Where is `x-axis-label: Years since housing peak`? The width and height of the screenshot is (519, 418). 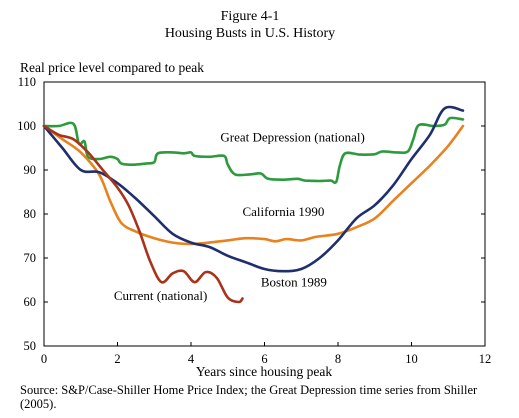 x-axis-label: Years since housing peak is located at coordinates (264, 371).